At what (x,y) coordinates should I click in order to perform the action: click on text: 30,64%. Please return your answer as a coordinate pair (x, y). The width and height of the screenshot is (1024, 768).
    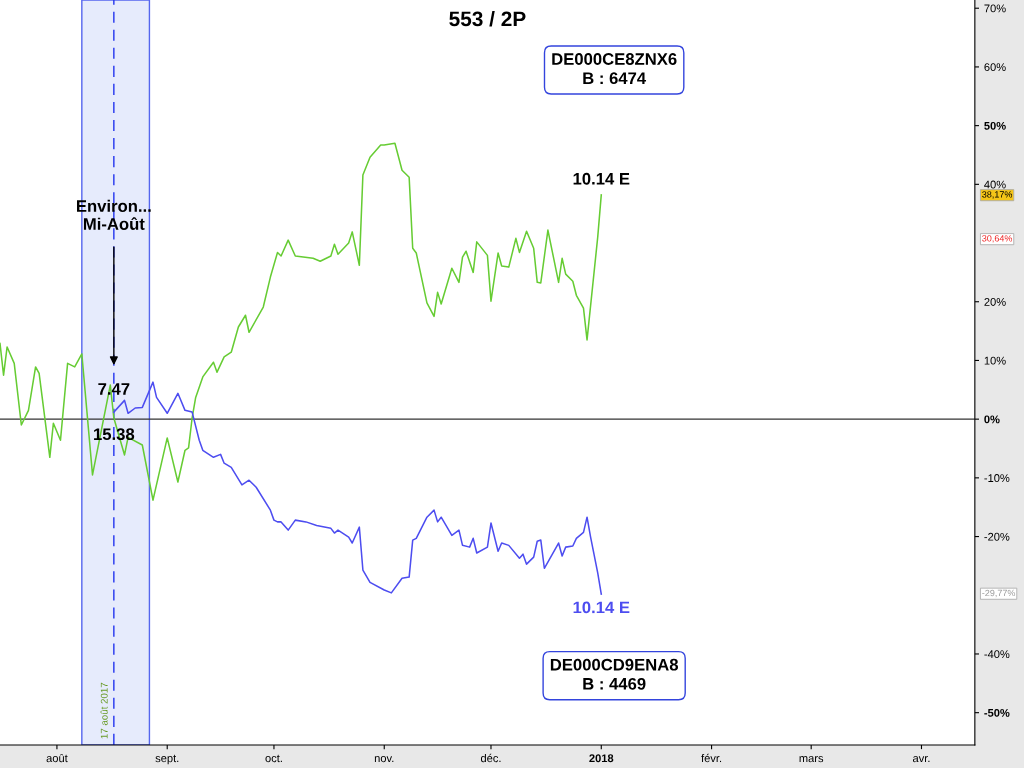
    Looking at the image, I should click on (997, 239).